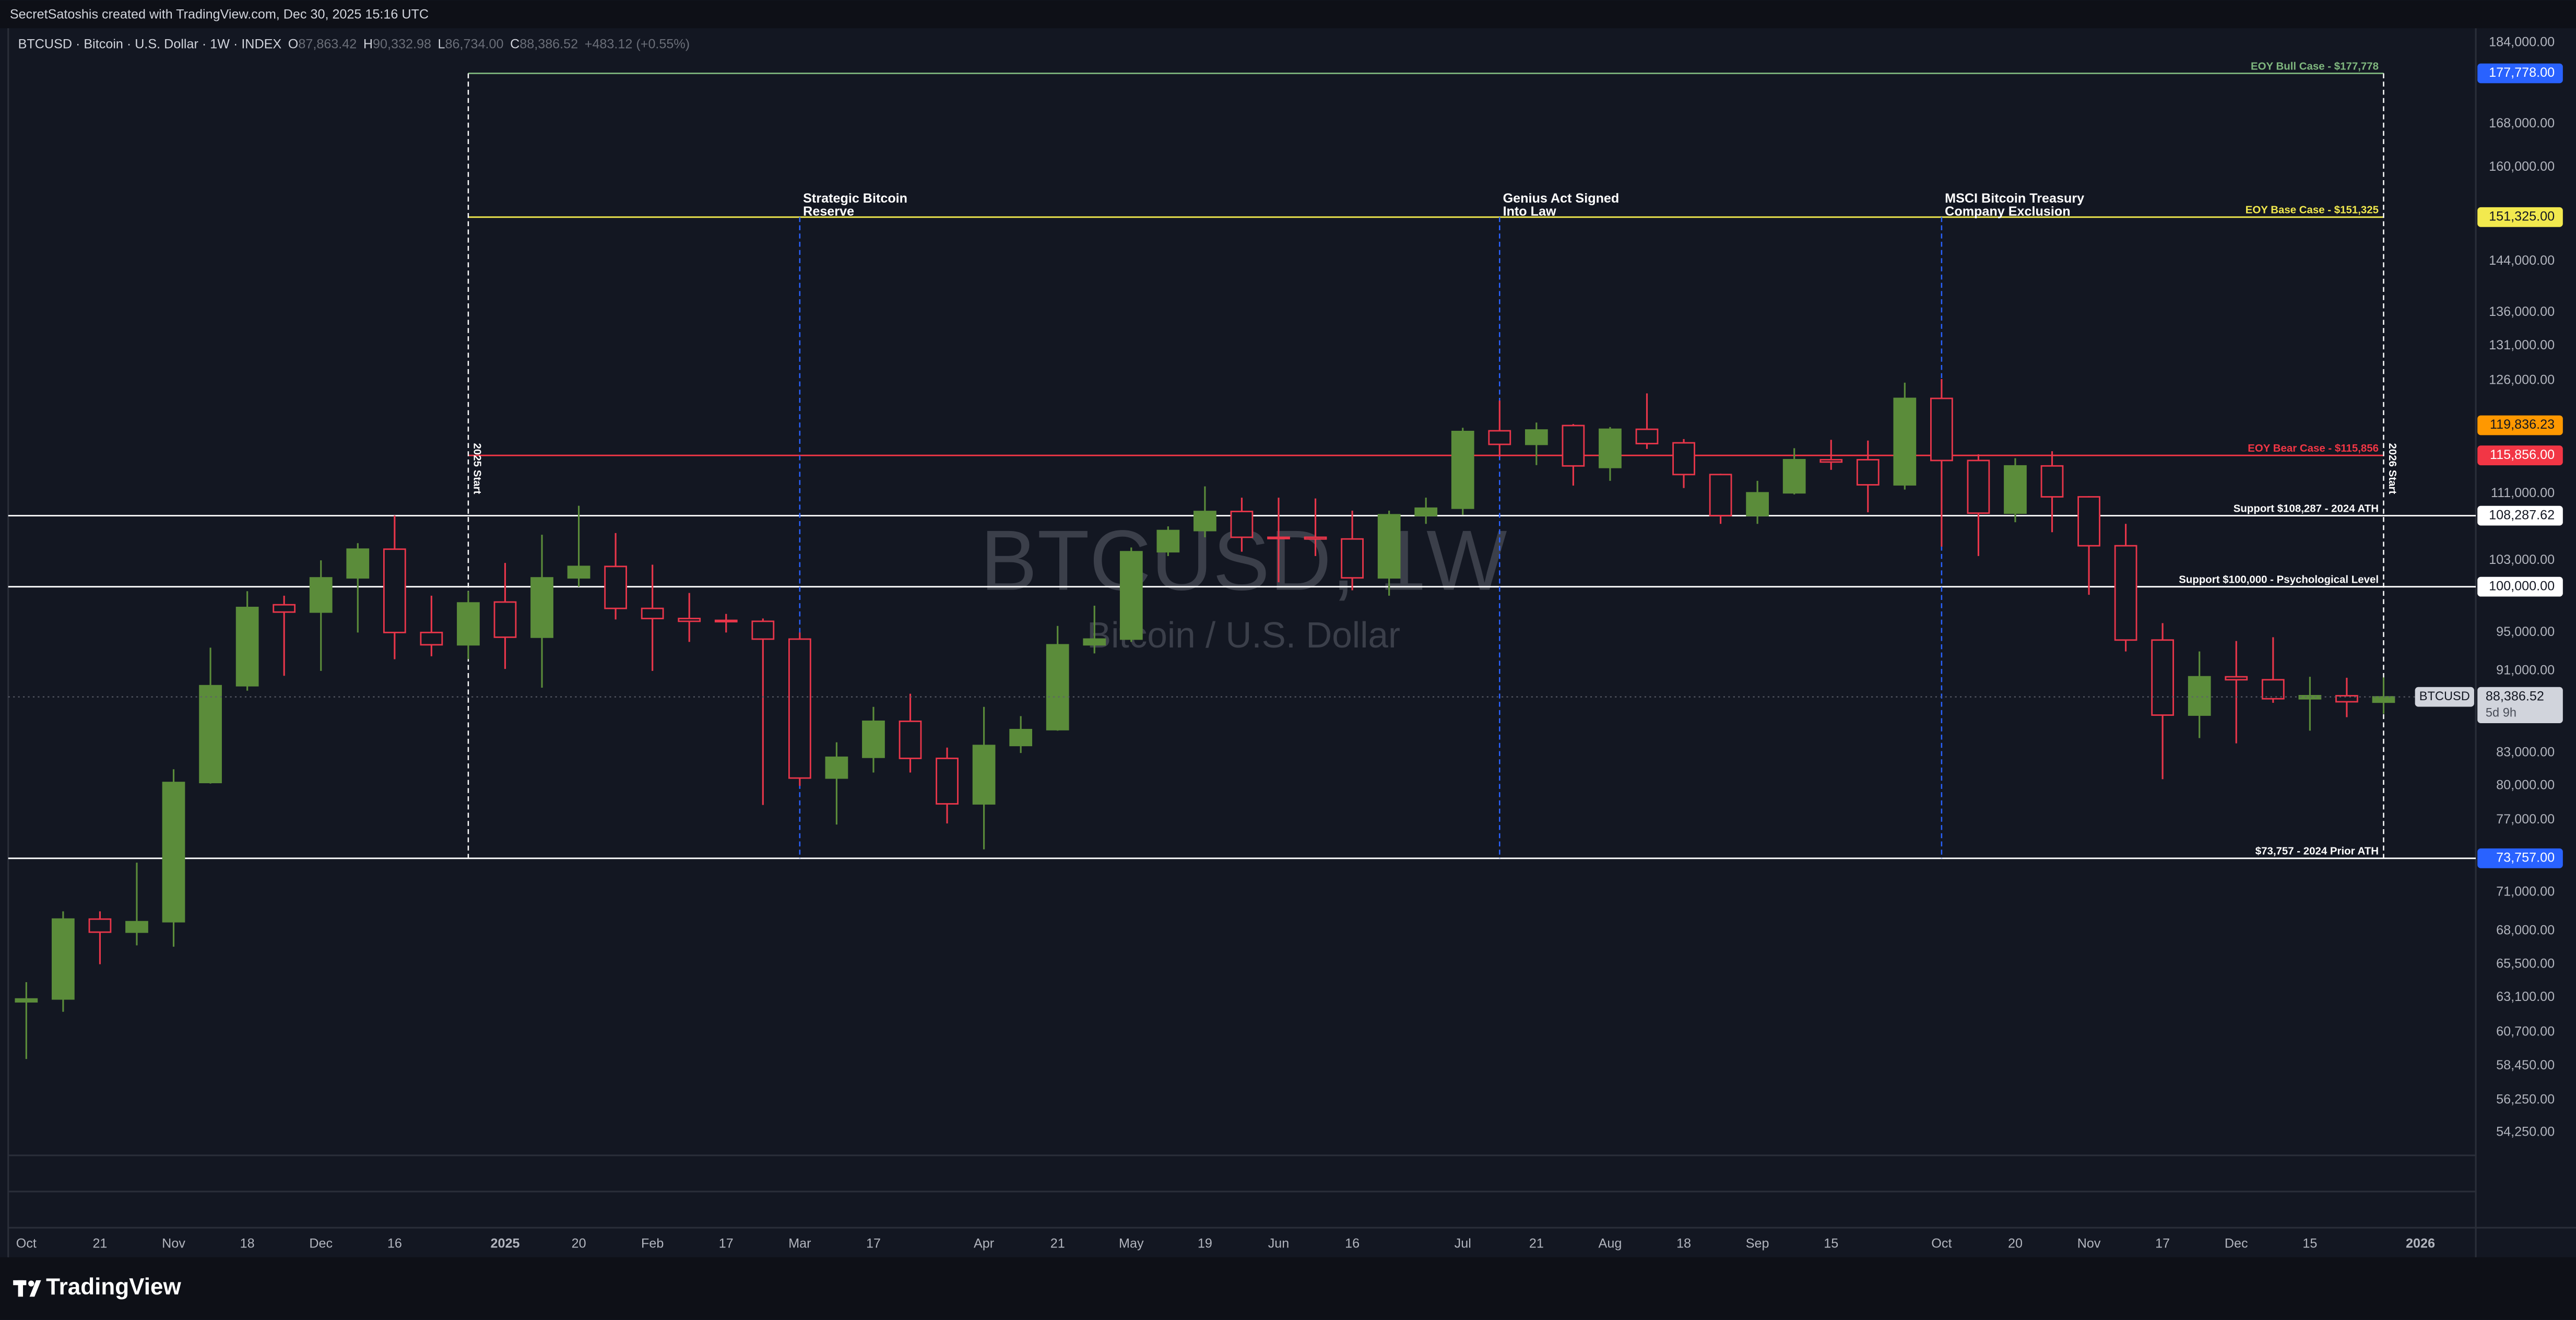 Image resolution: width=2576 pixels, height=1320 pixels. Describe the element at coordinates (2520, 705) in the screenshot. I see `last-price-box` at that location.